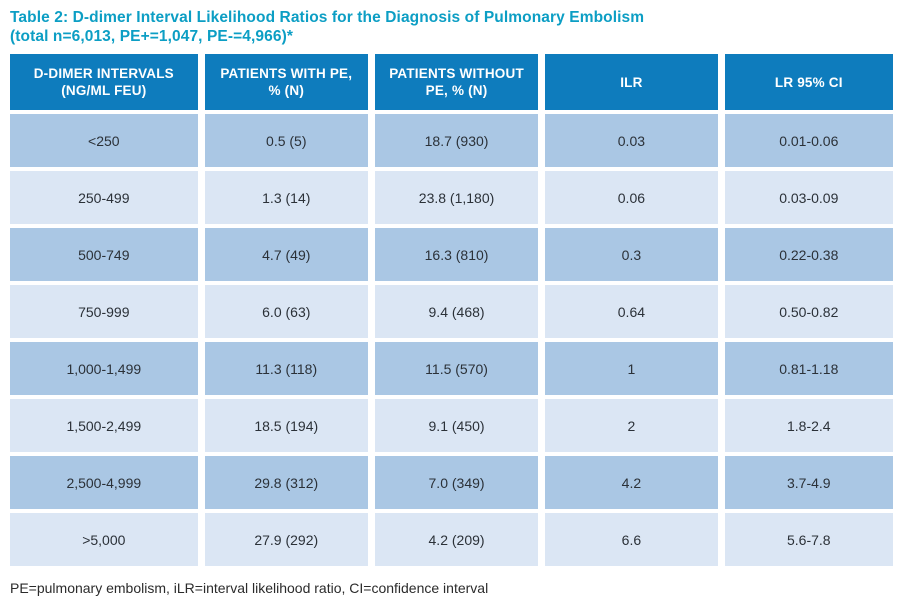  I want to click on cell-interval: 250-499, so click(104, 197).